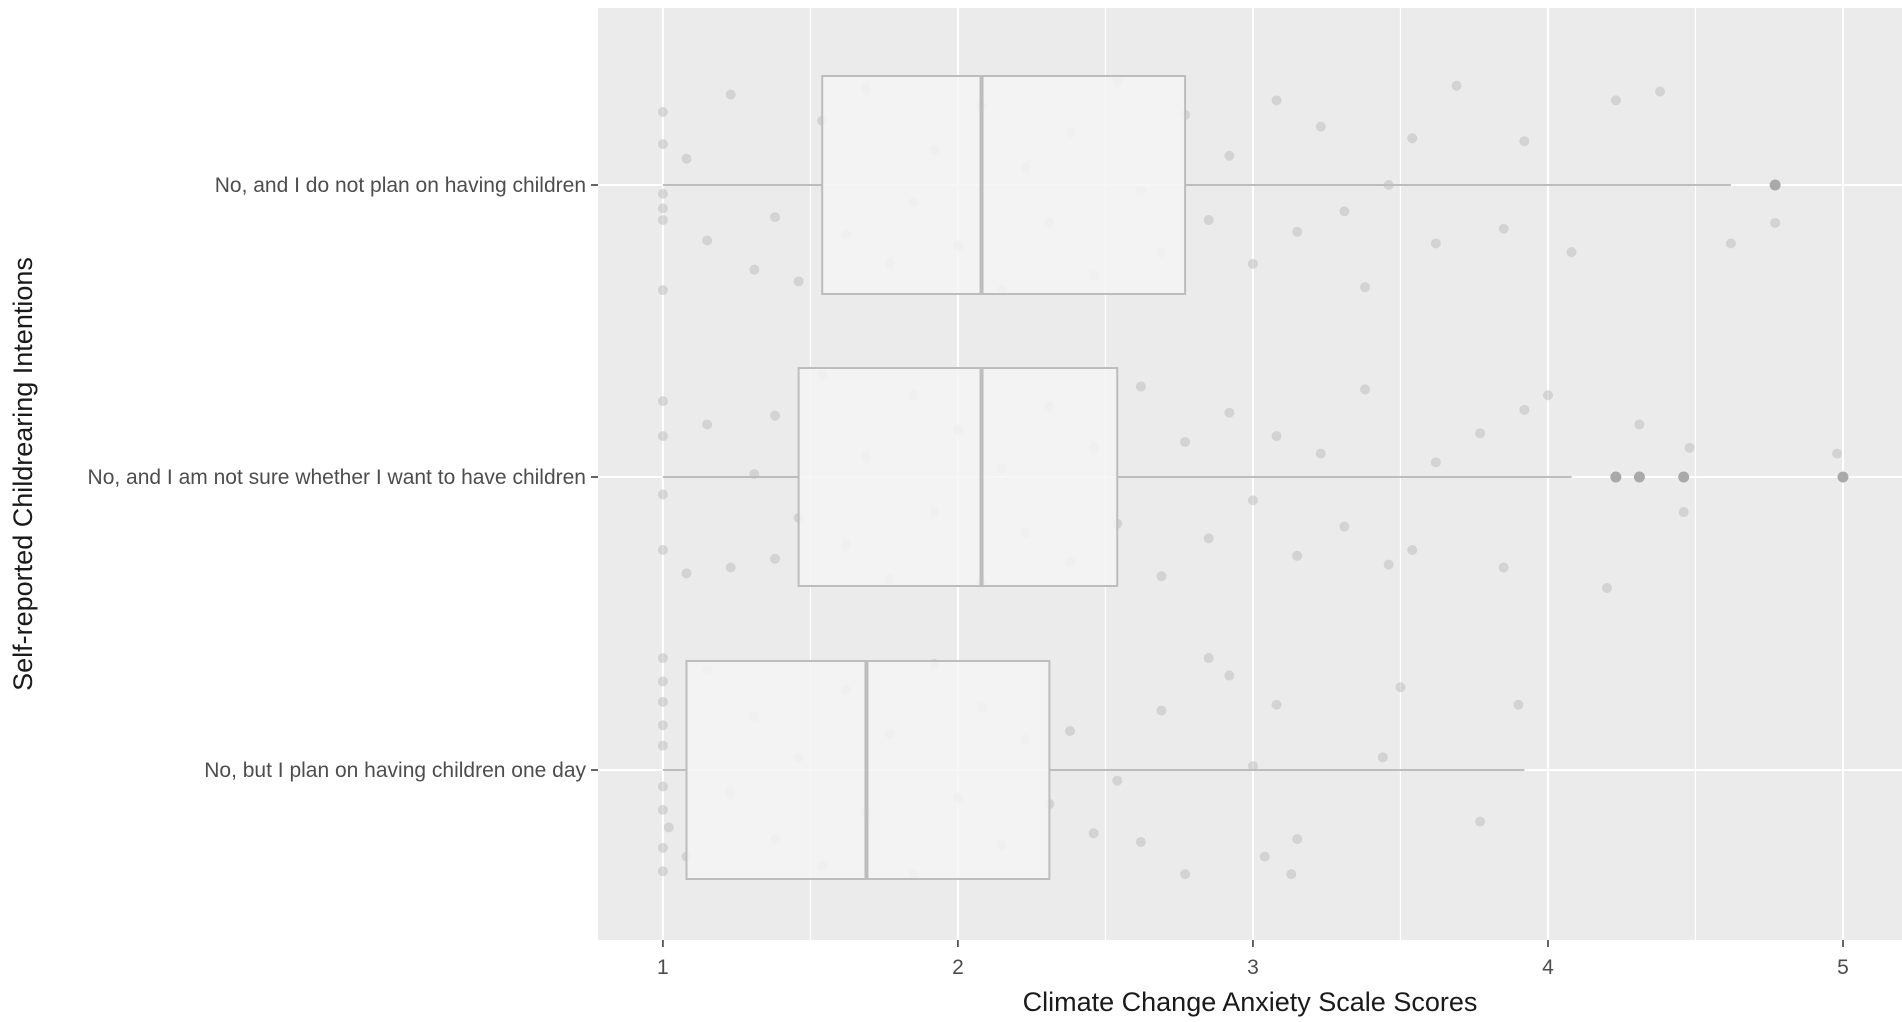 This screenshot has height=1022, width=1902. I want to click on x-tick-label: 1, so click(663, 967).